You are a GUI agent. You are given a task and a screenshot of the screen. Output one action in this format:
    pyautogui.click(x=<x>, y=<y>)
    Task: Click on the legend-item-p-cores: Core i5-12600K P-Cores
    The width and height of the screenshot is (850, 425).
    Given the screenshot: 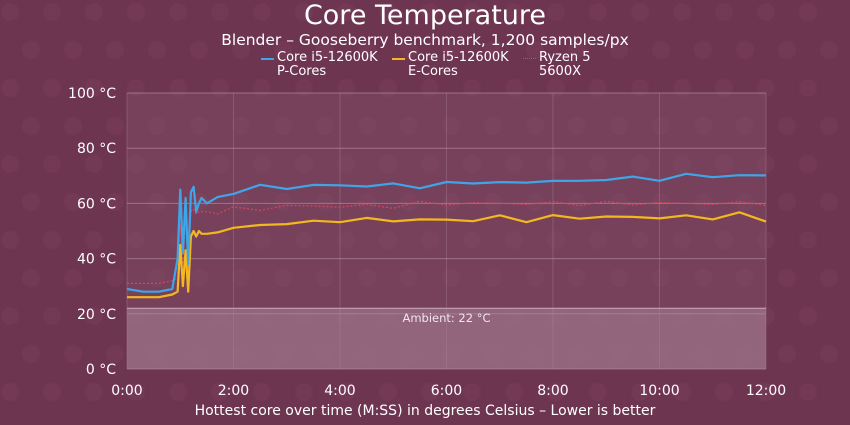 What is the action you would take?
    pyautogui.click(x=319, y=64)
    